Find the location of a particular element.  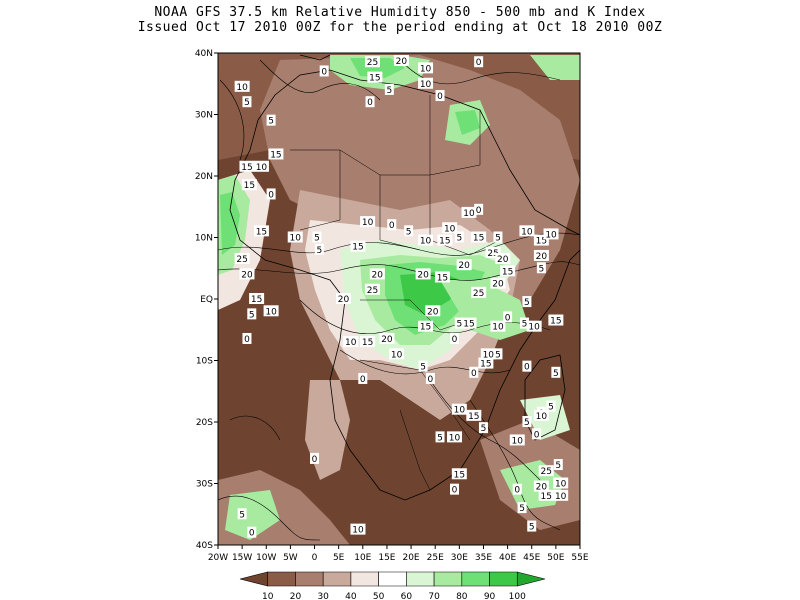

k-index-label: 25 is located at coordinates (372, 63).